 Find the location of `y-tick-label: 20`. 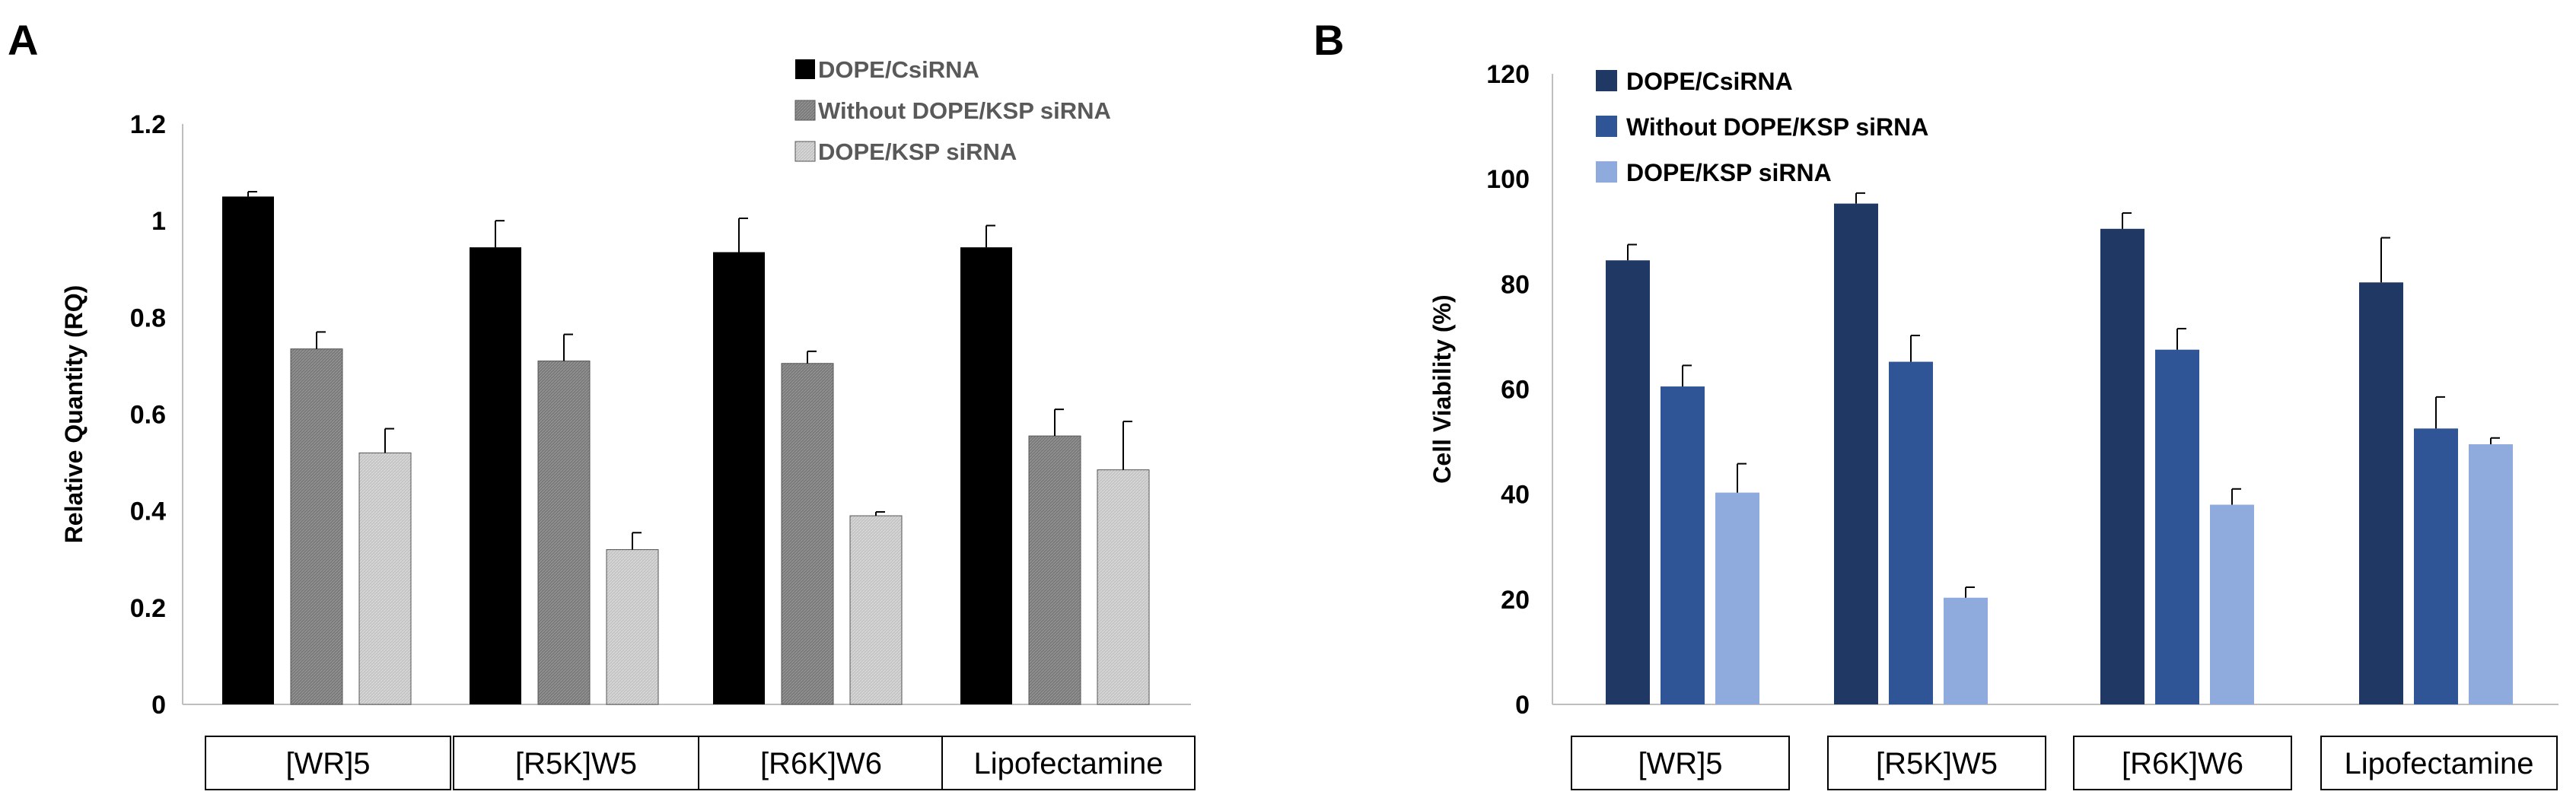

y-tick-label: 20 is located at coordinates (1515, 600).